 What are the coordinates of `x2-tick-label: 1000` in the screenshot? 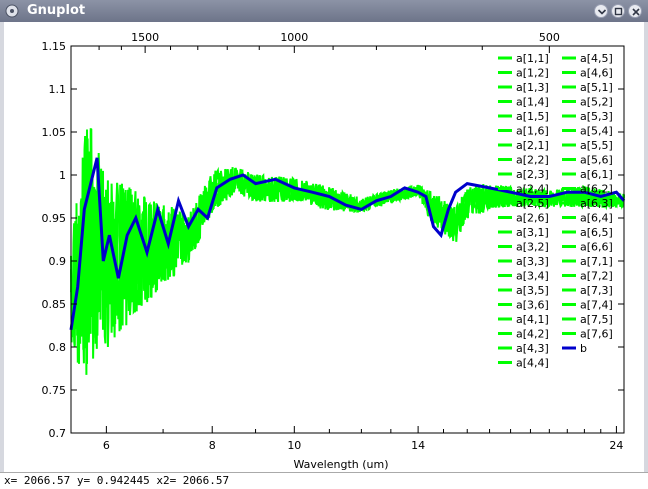 It's located at (294, 37).